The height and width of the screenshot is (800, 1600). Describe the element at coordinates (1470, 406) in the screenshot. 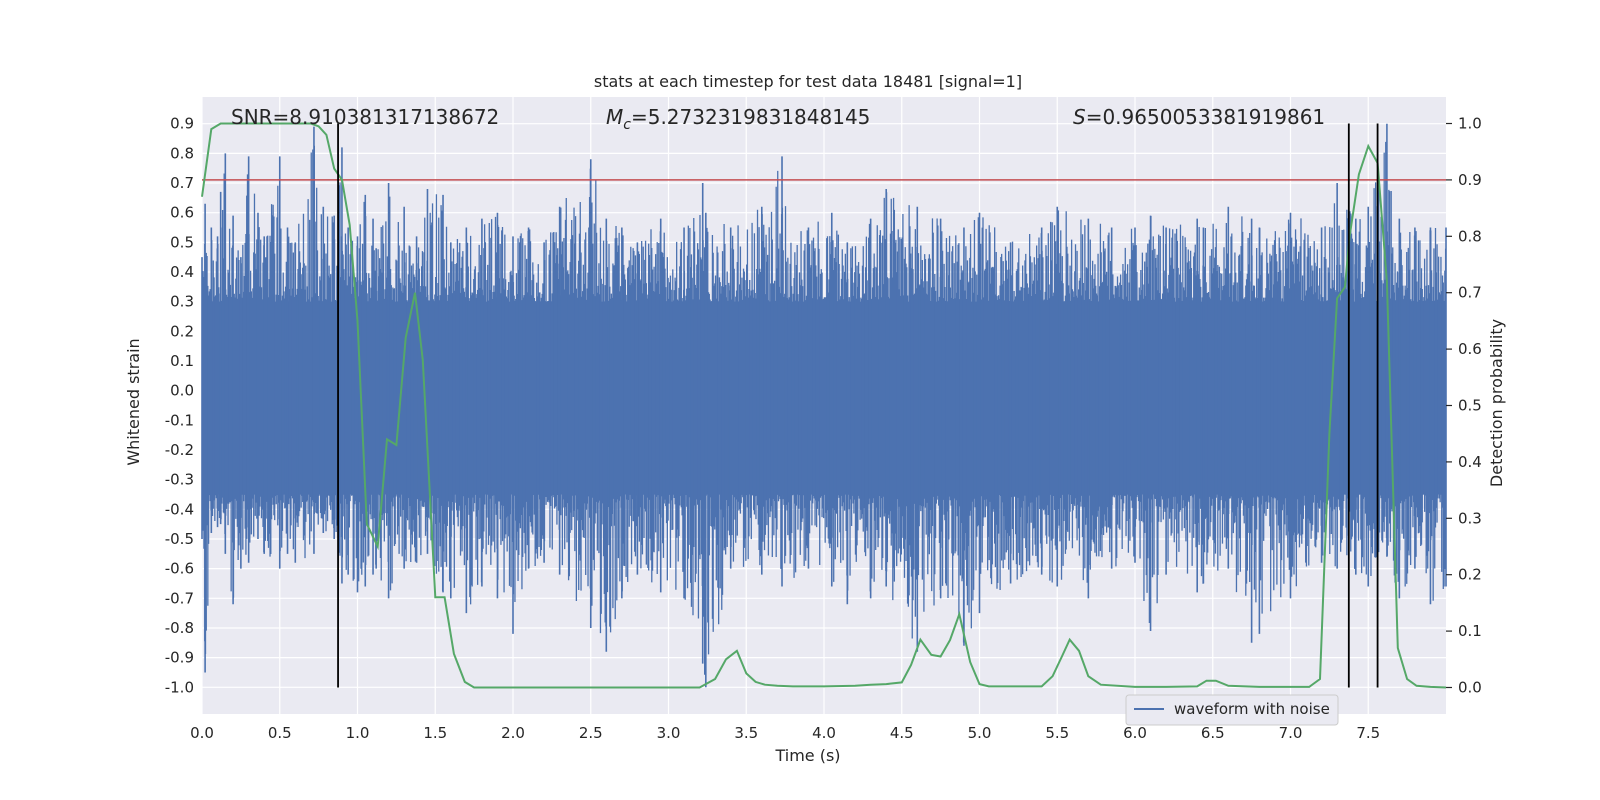

I see `y2-tick-label: 0.5` at that location.